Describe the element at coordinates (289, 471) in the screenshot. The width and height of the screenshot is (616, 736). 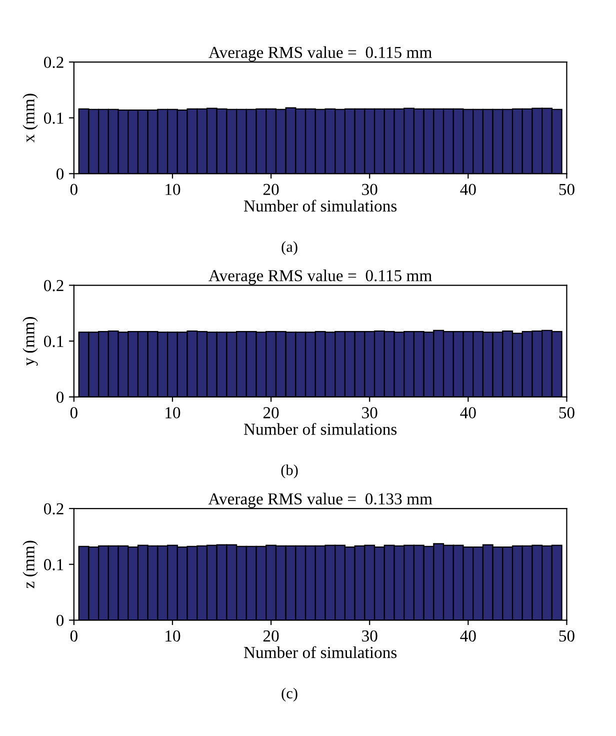
I see `text: (b)` at that location.